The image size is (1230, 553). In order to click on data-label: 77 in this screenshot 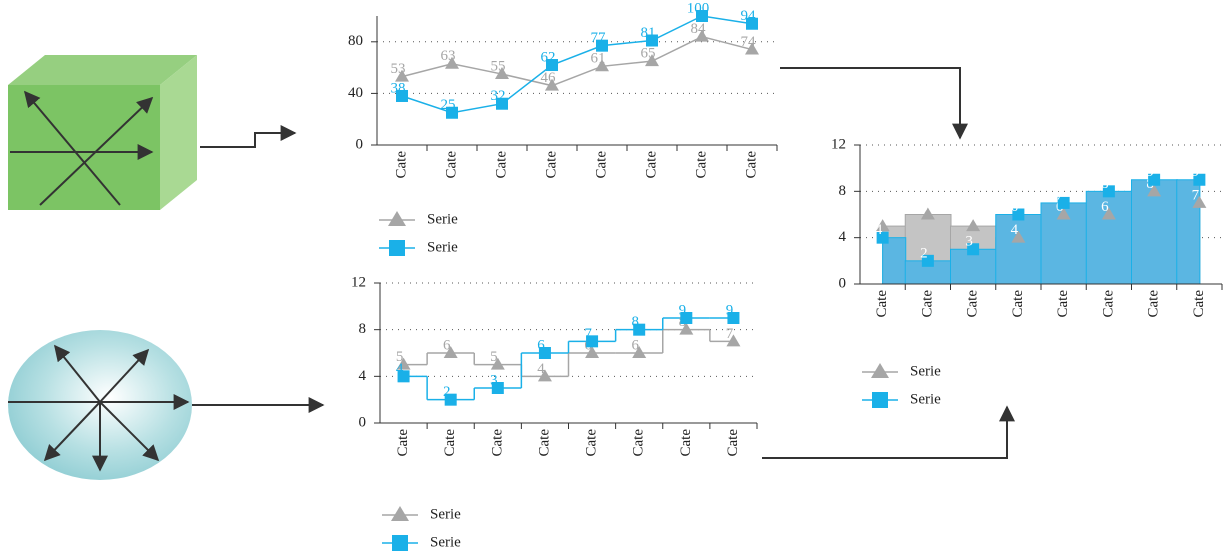, I will do `click(599, 38)`.